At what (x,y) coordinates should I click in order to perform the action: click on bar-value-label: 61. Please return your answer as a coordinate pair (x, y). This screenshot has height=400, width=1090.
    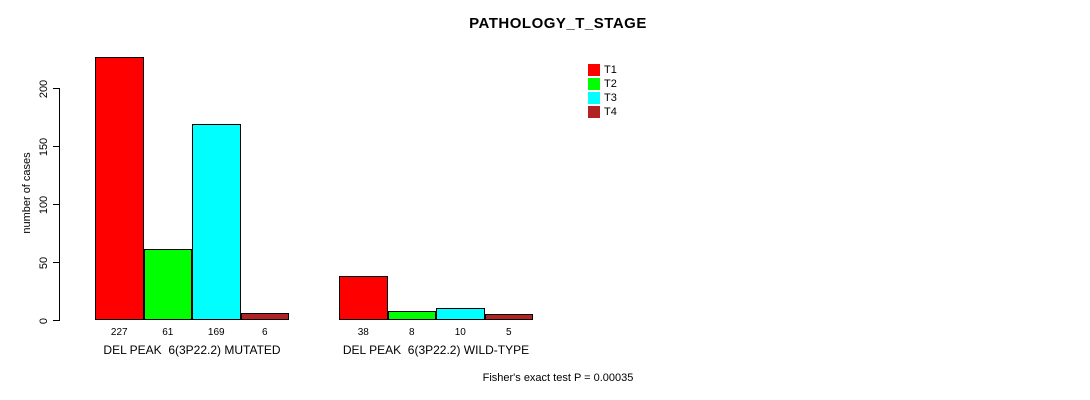
    Looking at the image, I should click on (168, 332).